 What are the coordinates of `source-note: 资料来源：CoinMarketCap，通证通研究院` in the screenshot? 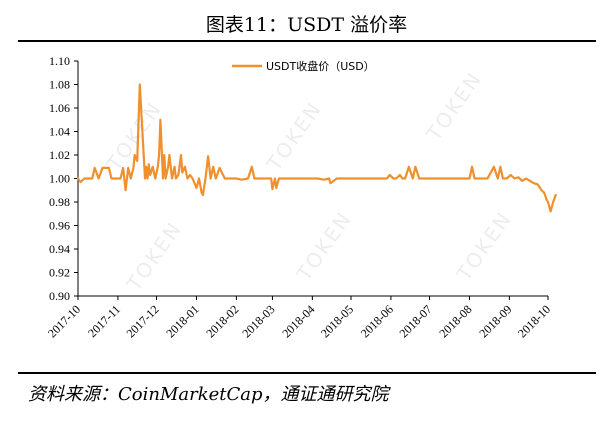 It's located at (208, 394).